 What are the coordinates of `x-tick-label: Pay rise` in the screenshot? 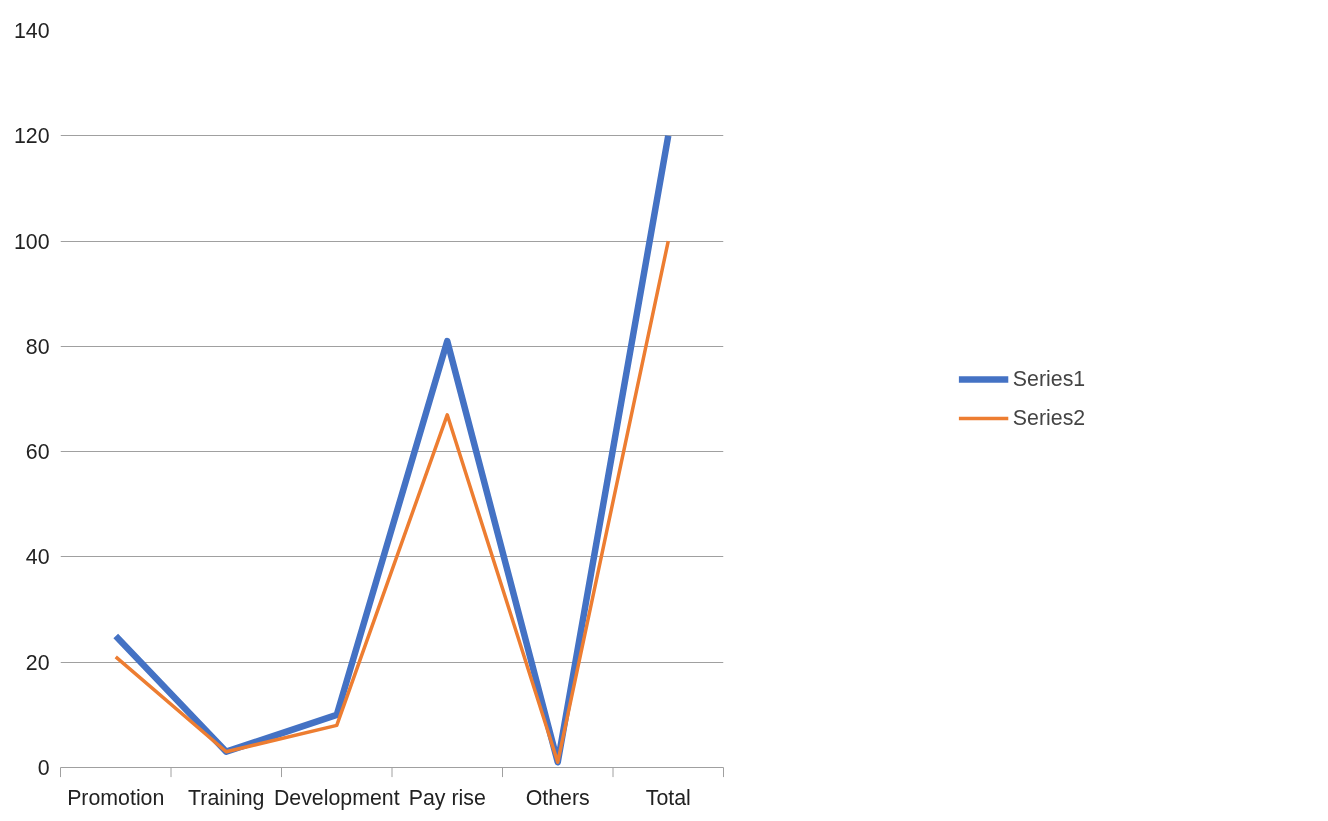 It's located at (447, 797).